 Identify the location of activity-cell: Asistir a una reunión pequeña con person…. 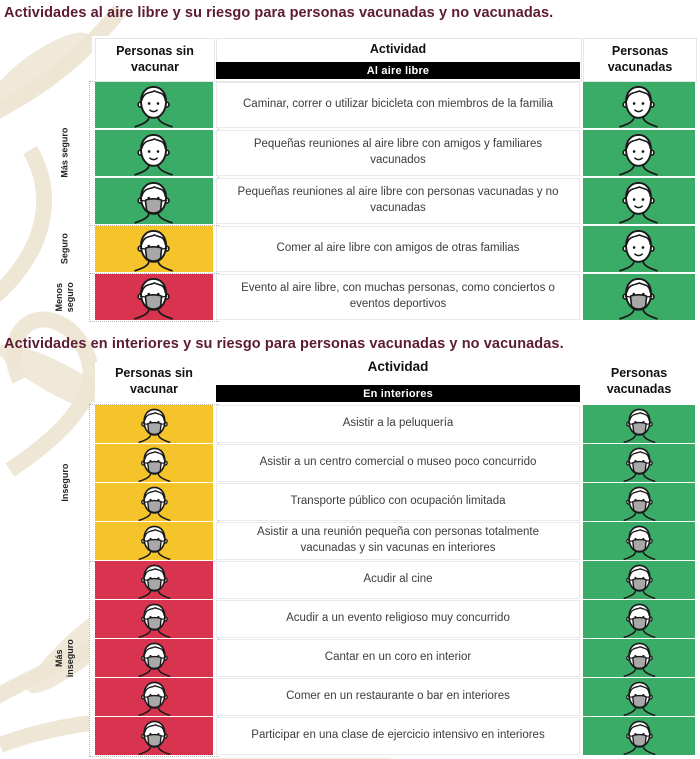
(398, 541).